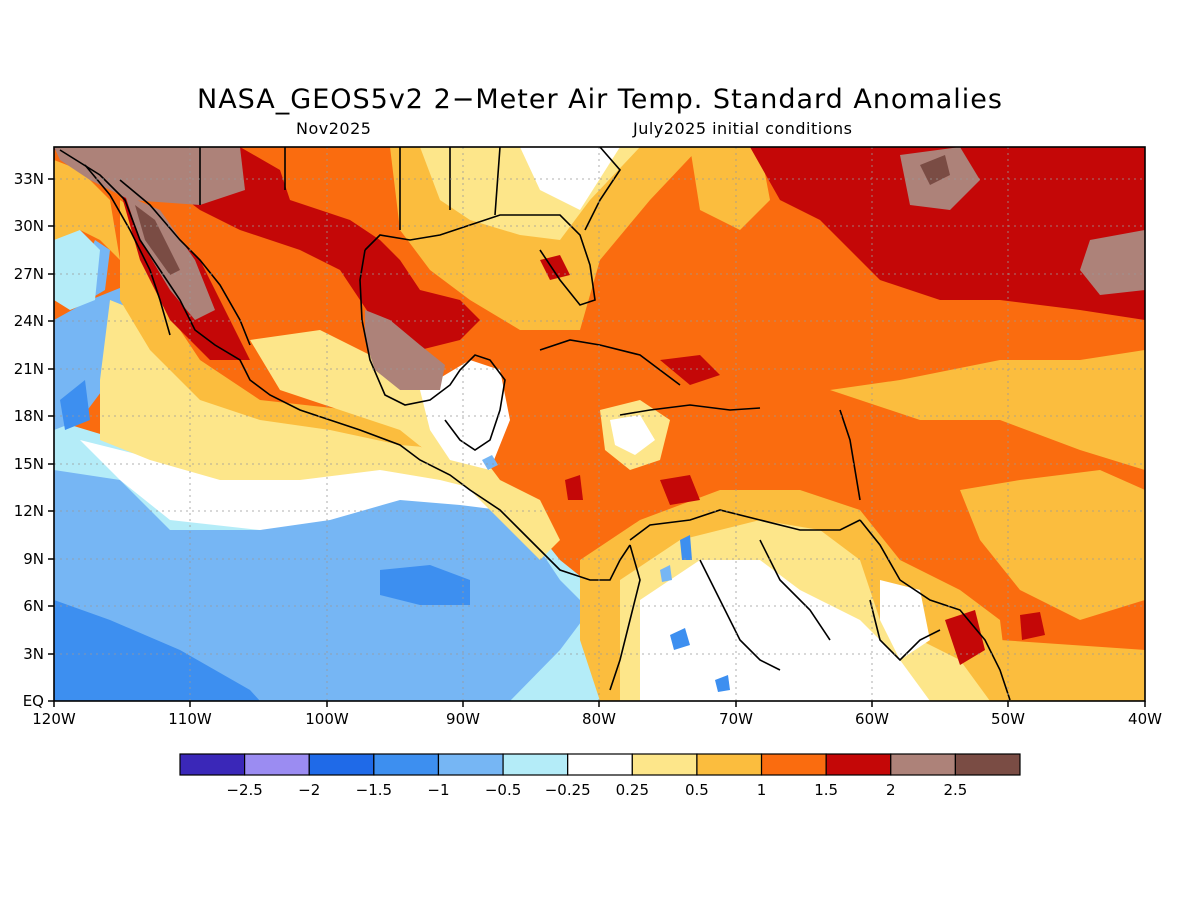  Describe the element at coordinates (1145, 719) in the screenshot. I see `lon-tick-label: 40W` at that location.